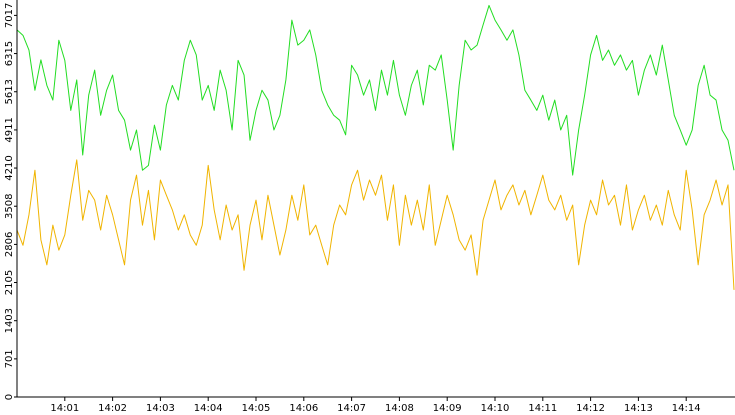 Image resolution: width=735 pixels, height=415 pixels. I want to click on x-tick-label: 14:04, so click(208, 408).